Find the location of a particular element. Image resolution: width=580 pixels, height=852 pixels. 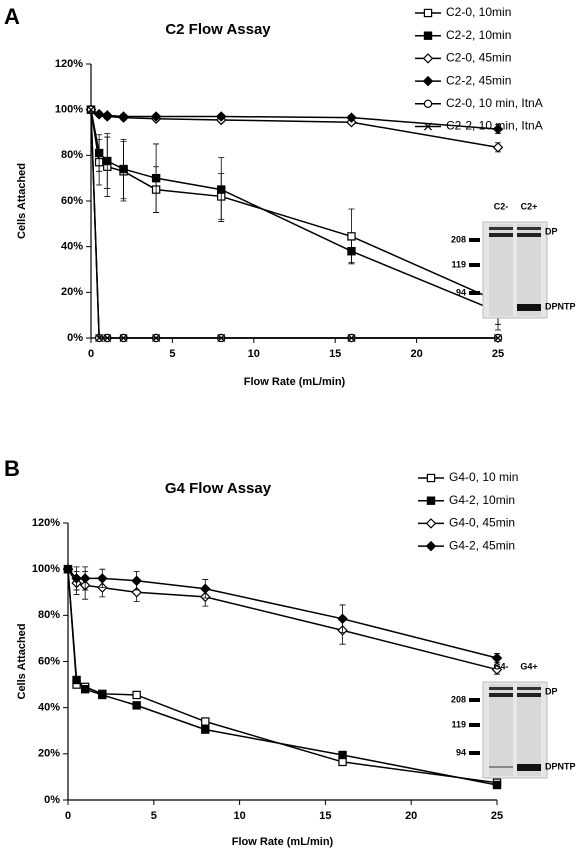

legend-label: C2-2, 10min is located at coordinates (478, 35).